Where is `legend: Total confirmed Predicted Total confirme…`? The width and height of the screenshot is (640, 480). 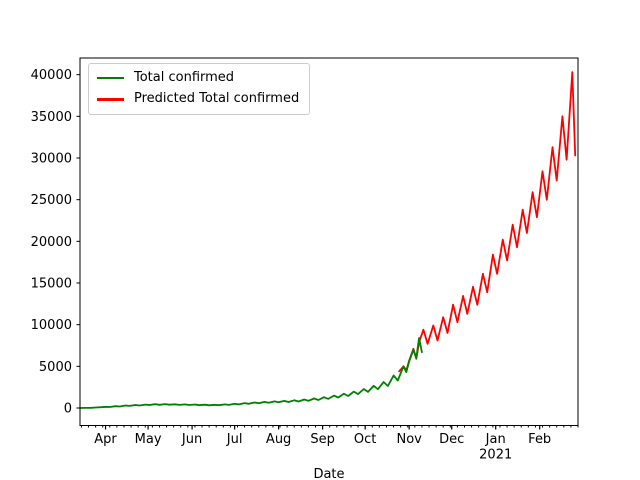 legend: Total confirmed Predicted Total confirme… is located at coordinates (199, 89).